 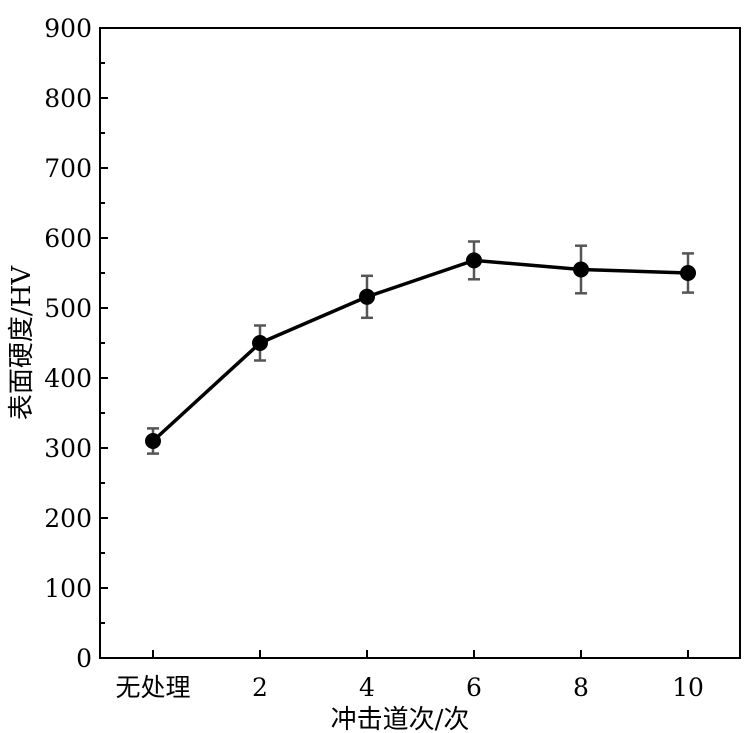 What do you see at coordinates (474, 687) in the screenshot?
I see `x-tick-label: 6` at bounding box center [474, 687].